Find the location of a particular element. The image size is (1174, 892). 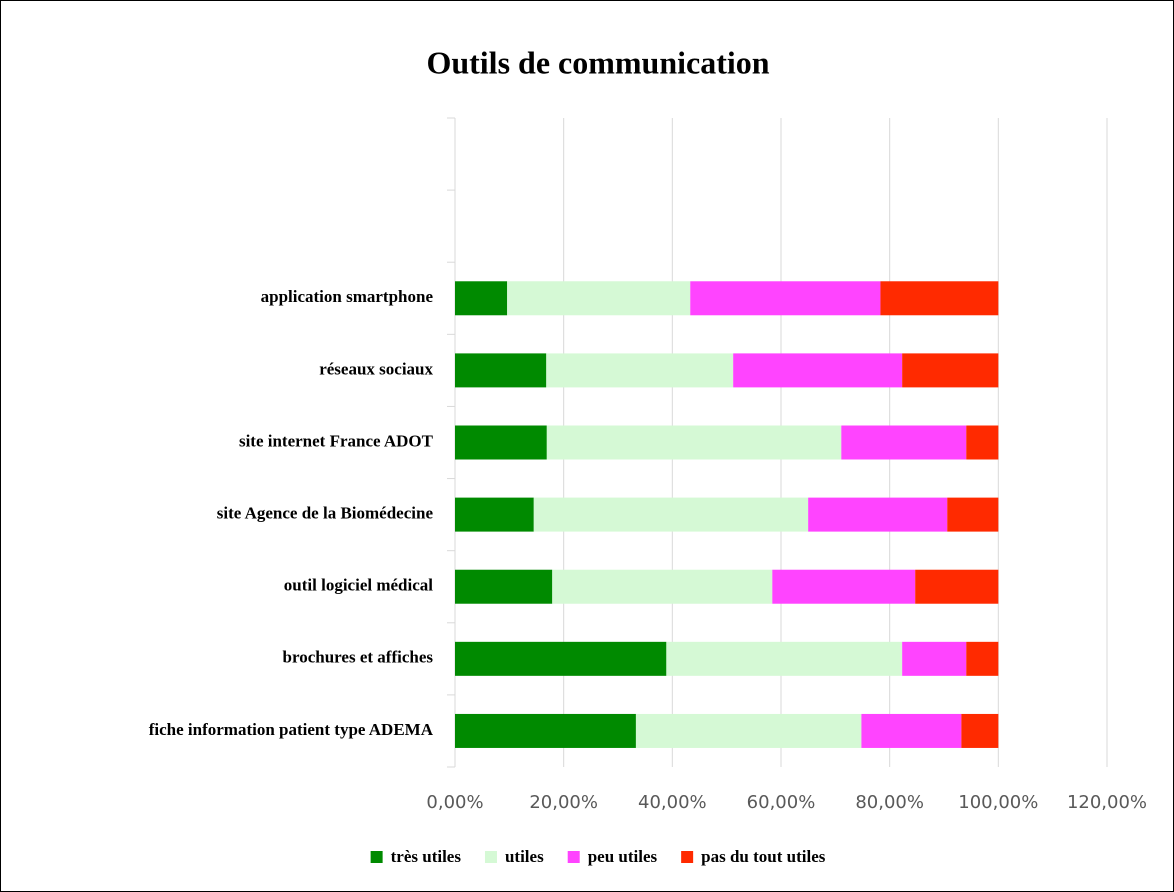

x-tick-label: 40,00% is located at coordinates (672, 802).